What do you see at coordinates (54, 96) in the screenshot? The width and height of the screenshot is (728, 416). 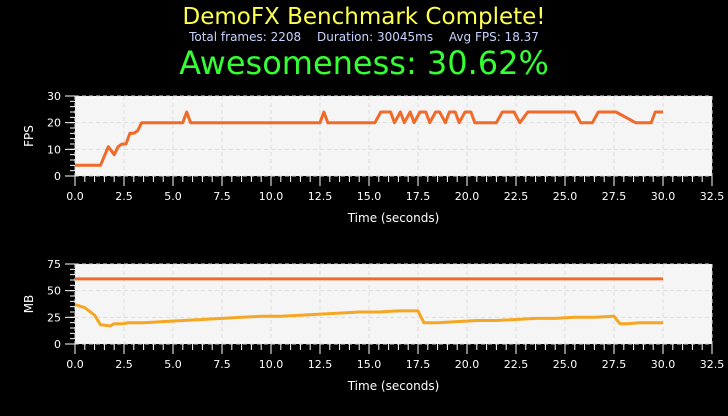 I see `y-tick-label: 30` at bounding box center [54, 96].